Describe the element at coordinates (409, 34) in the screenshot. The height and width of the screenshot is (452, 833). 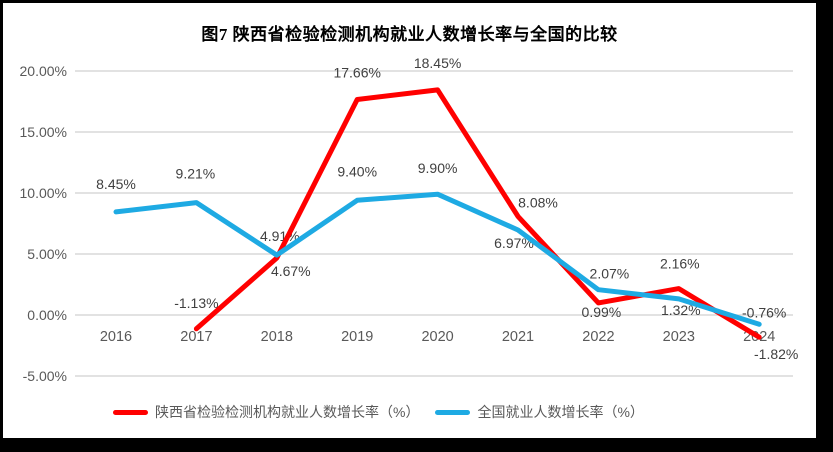
I see `chart-title: 图7 陕西省检验检测机构就业人数增长率与全国的比较` at that location.